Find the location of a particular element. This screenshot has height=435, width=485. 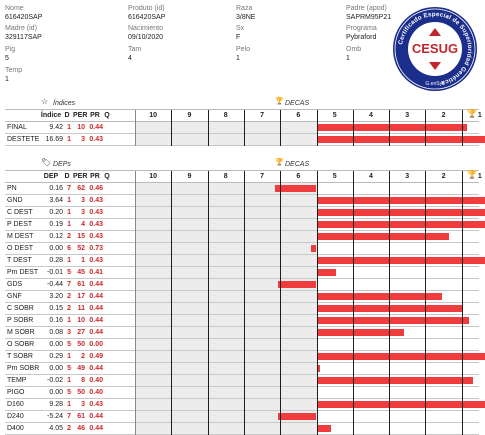

dep-row: D400 4.05 2 46 0.44 is located at coordinates (242, 429).